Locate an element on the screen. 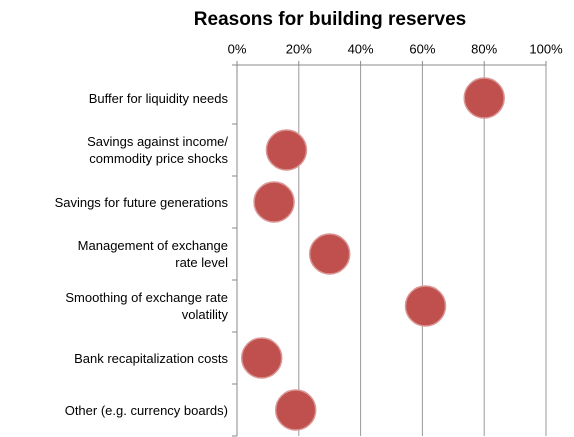  x-tick-label: 60% is located at coordinates (422, 48).